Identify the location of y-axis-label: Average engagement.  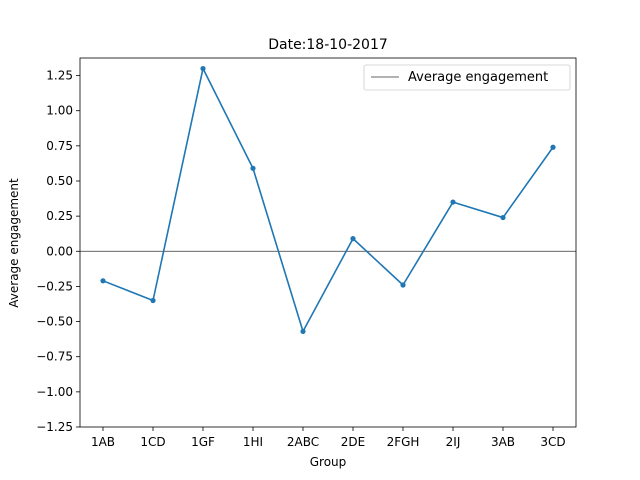
(14, 243).